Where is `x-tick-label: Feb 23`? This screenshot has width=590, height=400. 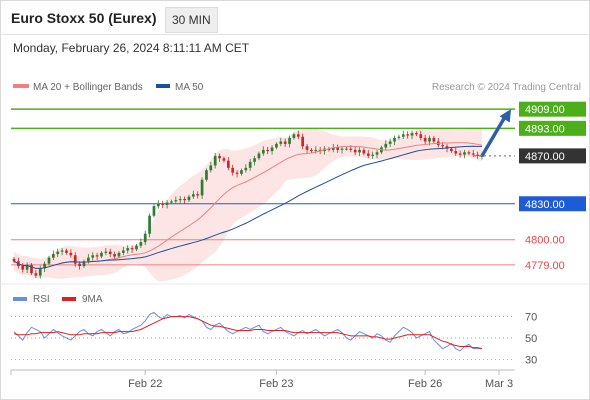 x-tick-label: Feb 23 is located at coordinates (276, 384).